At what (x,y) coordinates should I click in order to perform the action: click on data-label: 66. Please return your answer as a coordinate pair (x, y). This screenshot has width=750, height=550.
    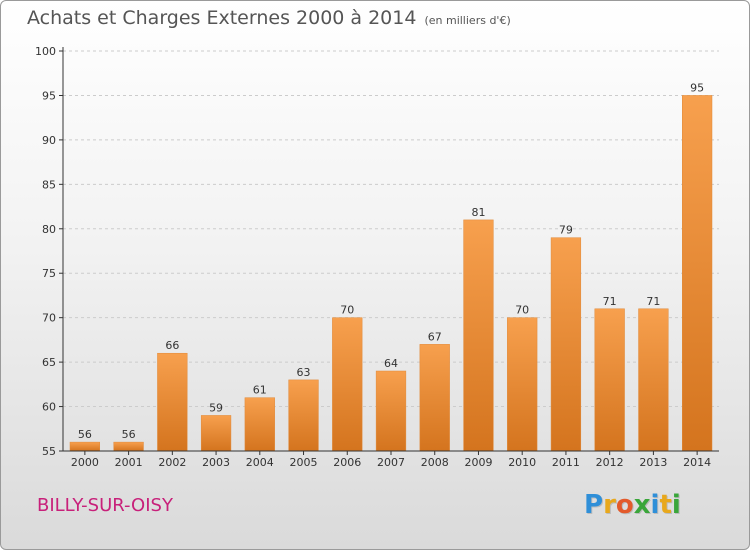
    Looking at the image, I should click on (172, 345).